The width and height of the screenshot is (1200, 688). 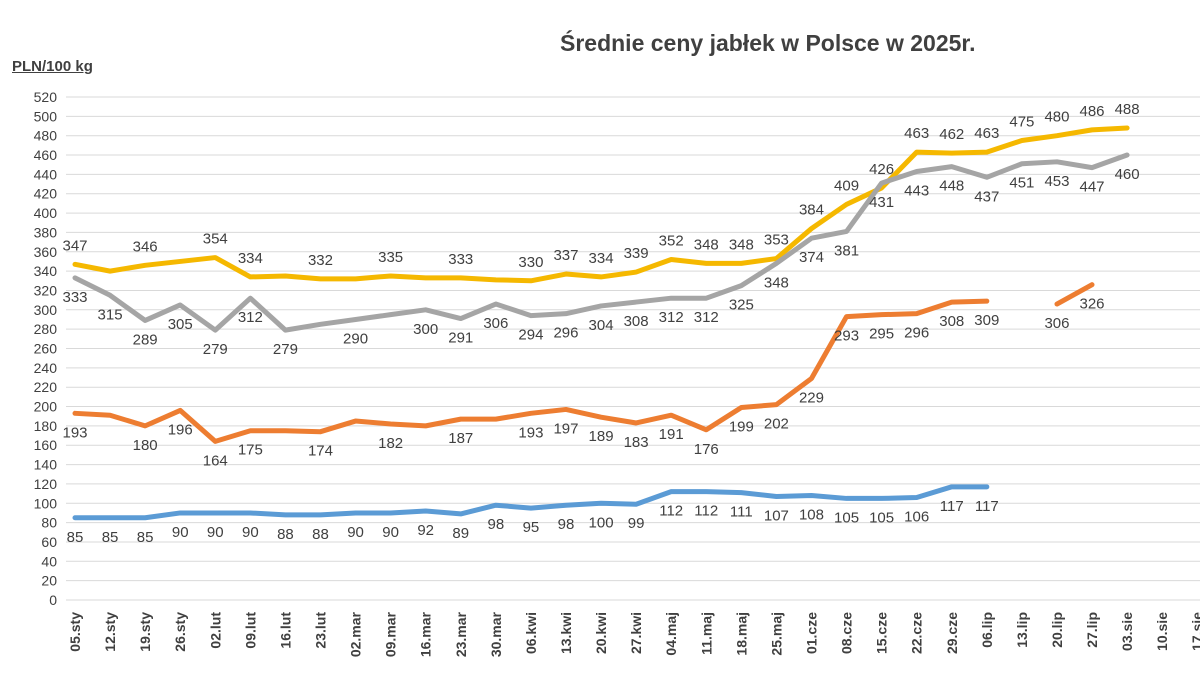 I want to click on data-label: 290, so click(x=355, y=338).